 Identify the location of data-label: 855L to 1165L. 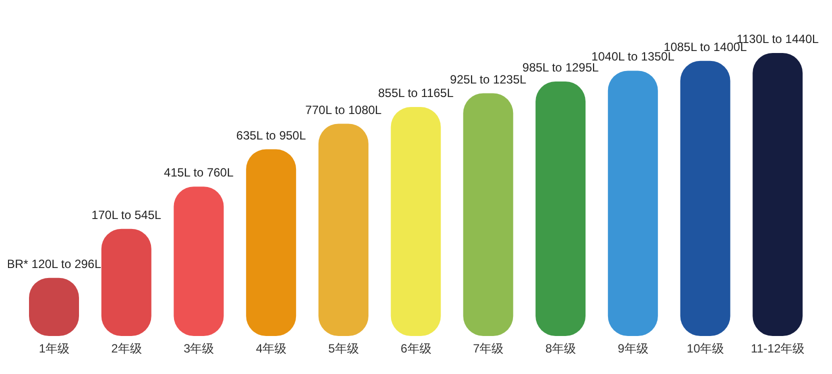
(416, 93).